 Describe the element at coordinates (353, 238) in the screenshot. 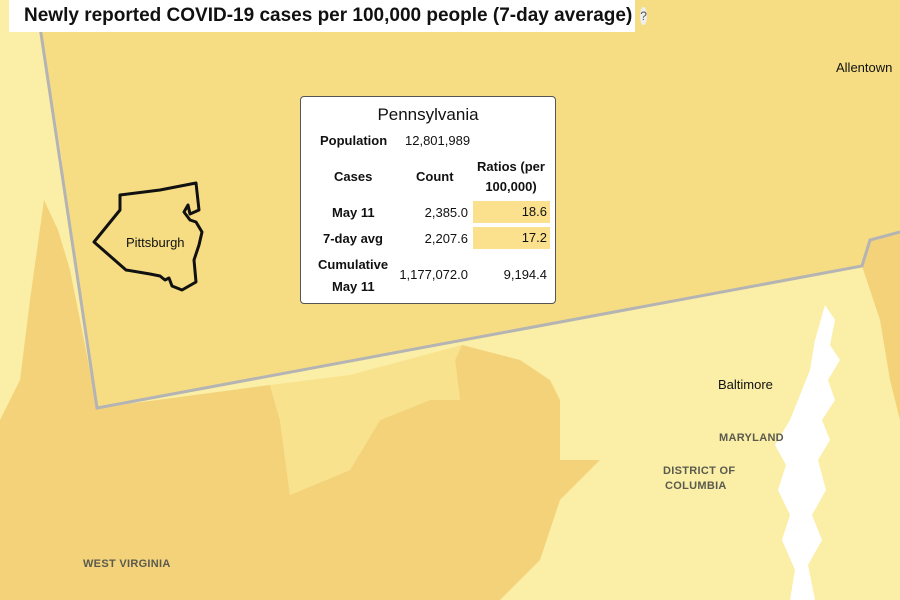

I see `row-label: 7-day avg` at that location.